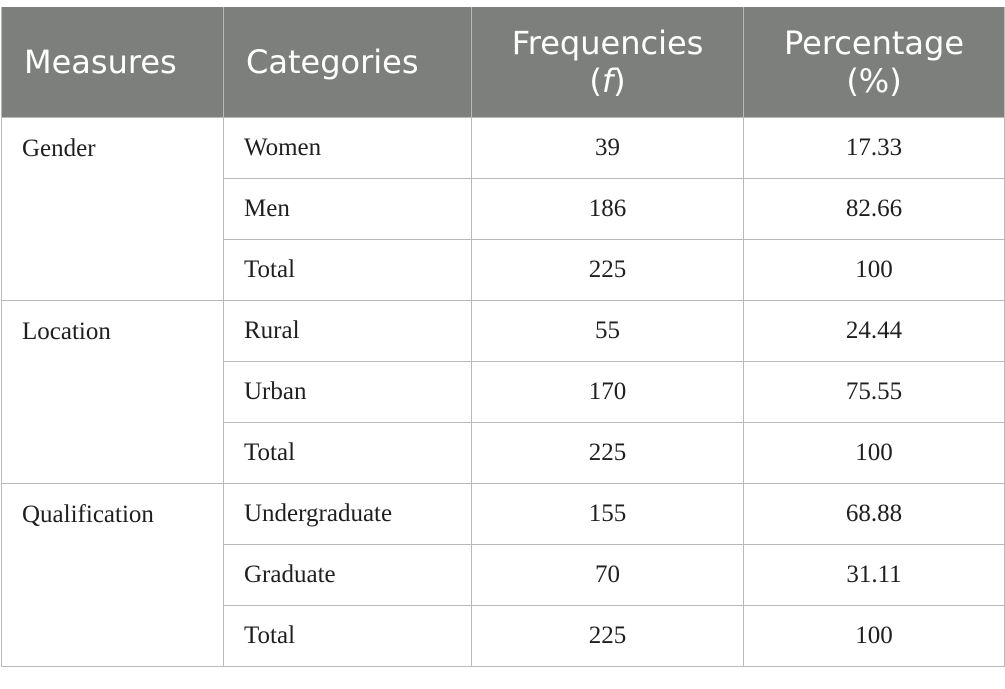 Image resolution: width=1005 pixels, height=689 pixels. I want to click on header-frequencies-open-paren: (, so click(595, 81).